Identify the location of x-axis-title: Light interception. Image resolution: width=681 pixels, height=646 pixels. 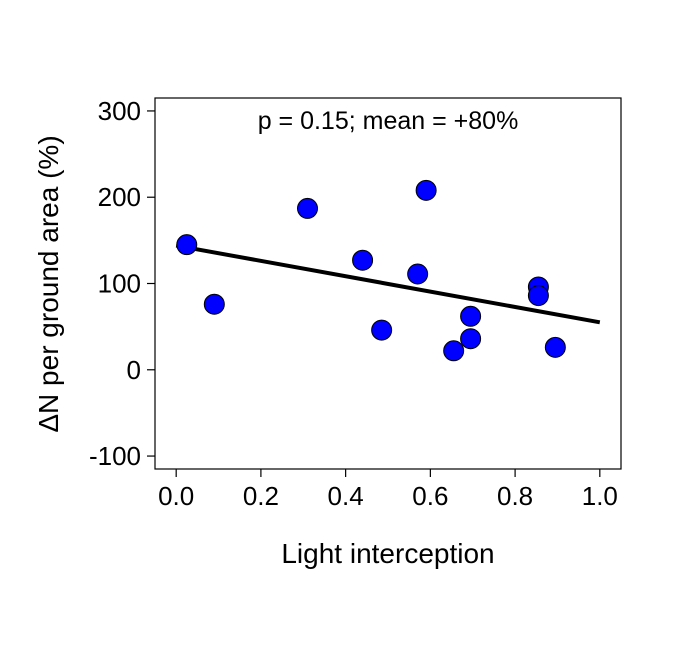
(387, 553).